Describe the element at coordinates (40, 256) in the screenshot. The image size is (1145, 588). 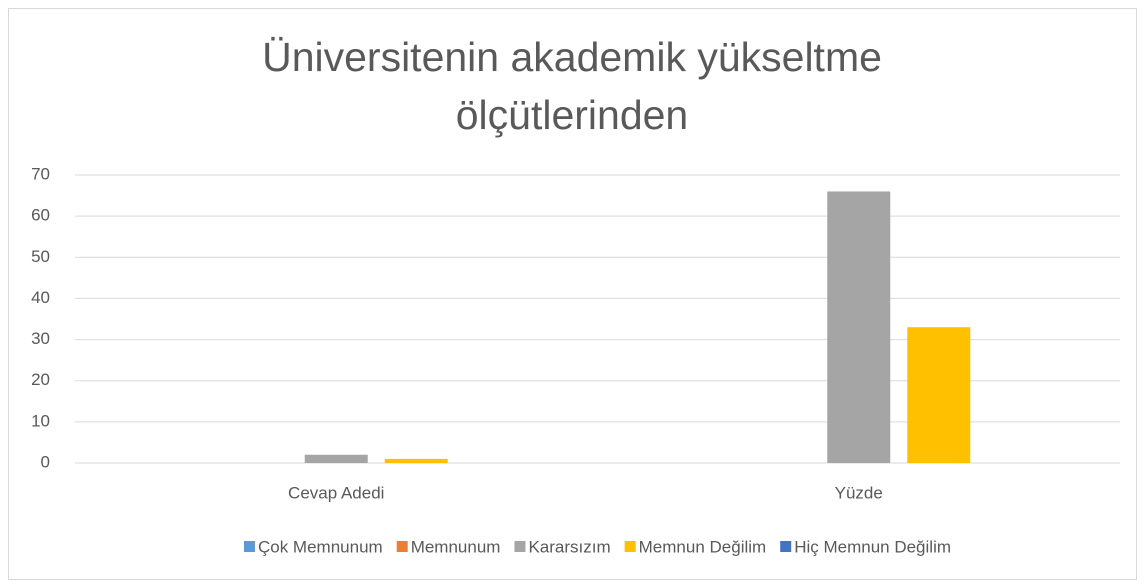
I see `y-tick-label: 50` at that location.